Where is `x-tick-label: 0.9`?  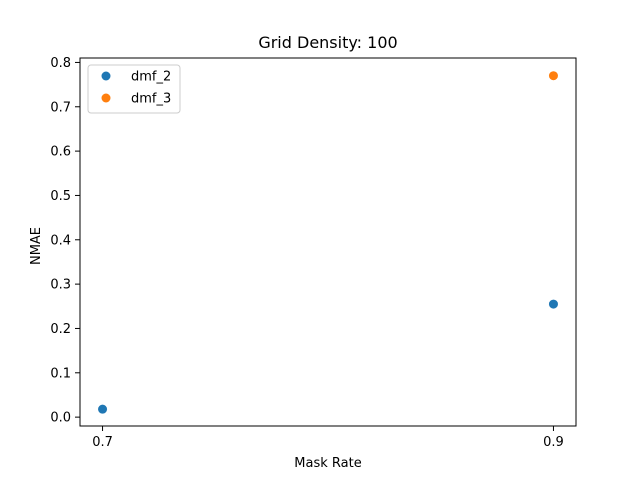
x-tick-label: 0.9 is located at coordinates (553, 442).